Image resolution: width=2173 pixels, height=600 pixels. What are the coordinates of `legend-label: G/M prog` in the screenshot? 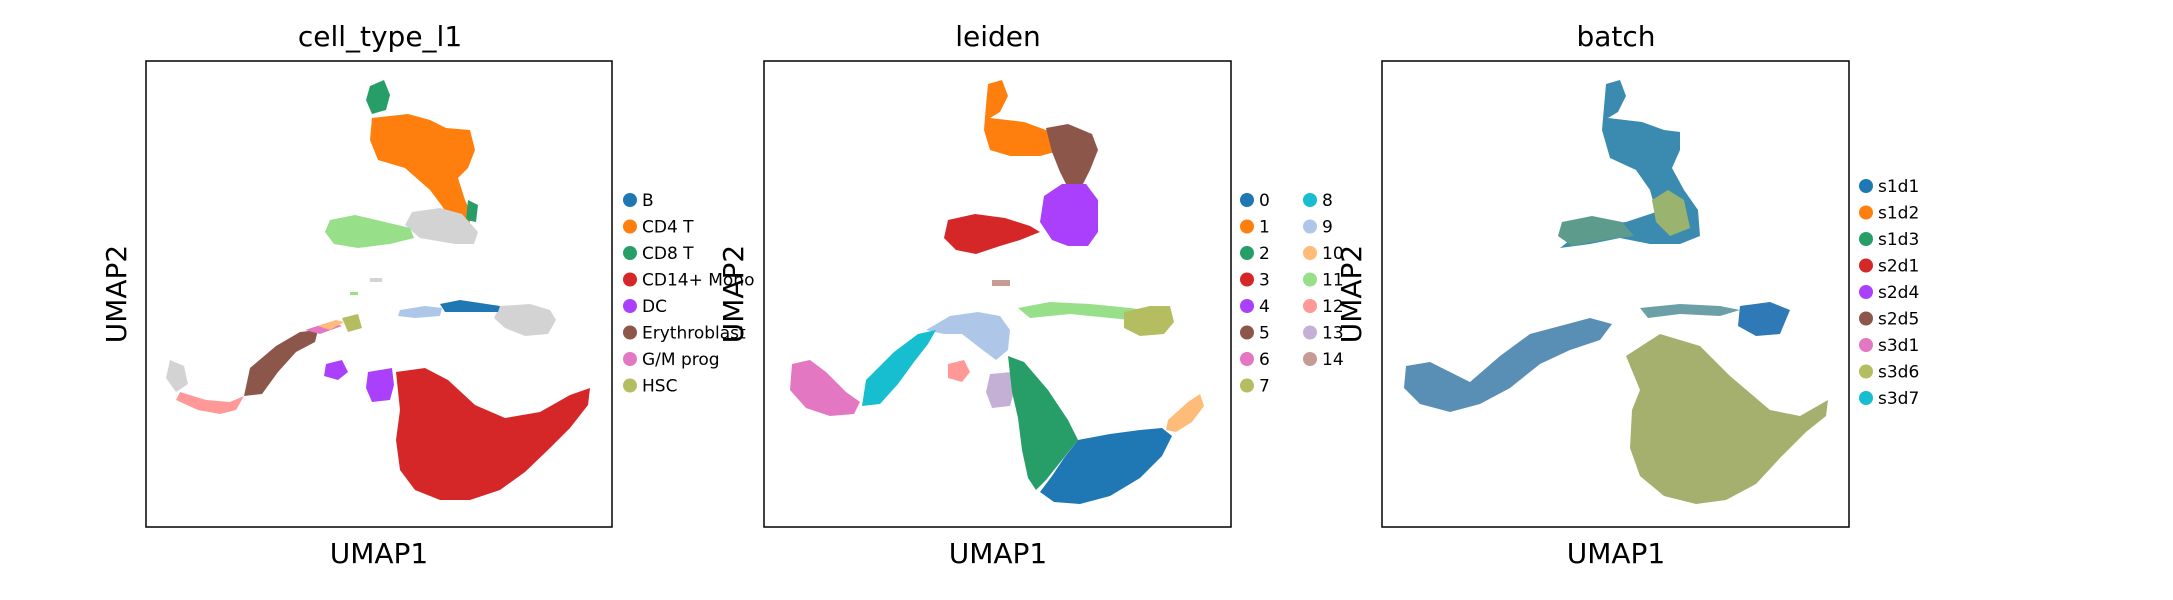 It's located at (681, 360).